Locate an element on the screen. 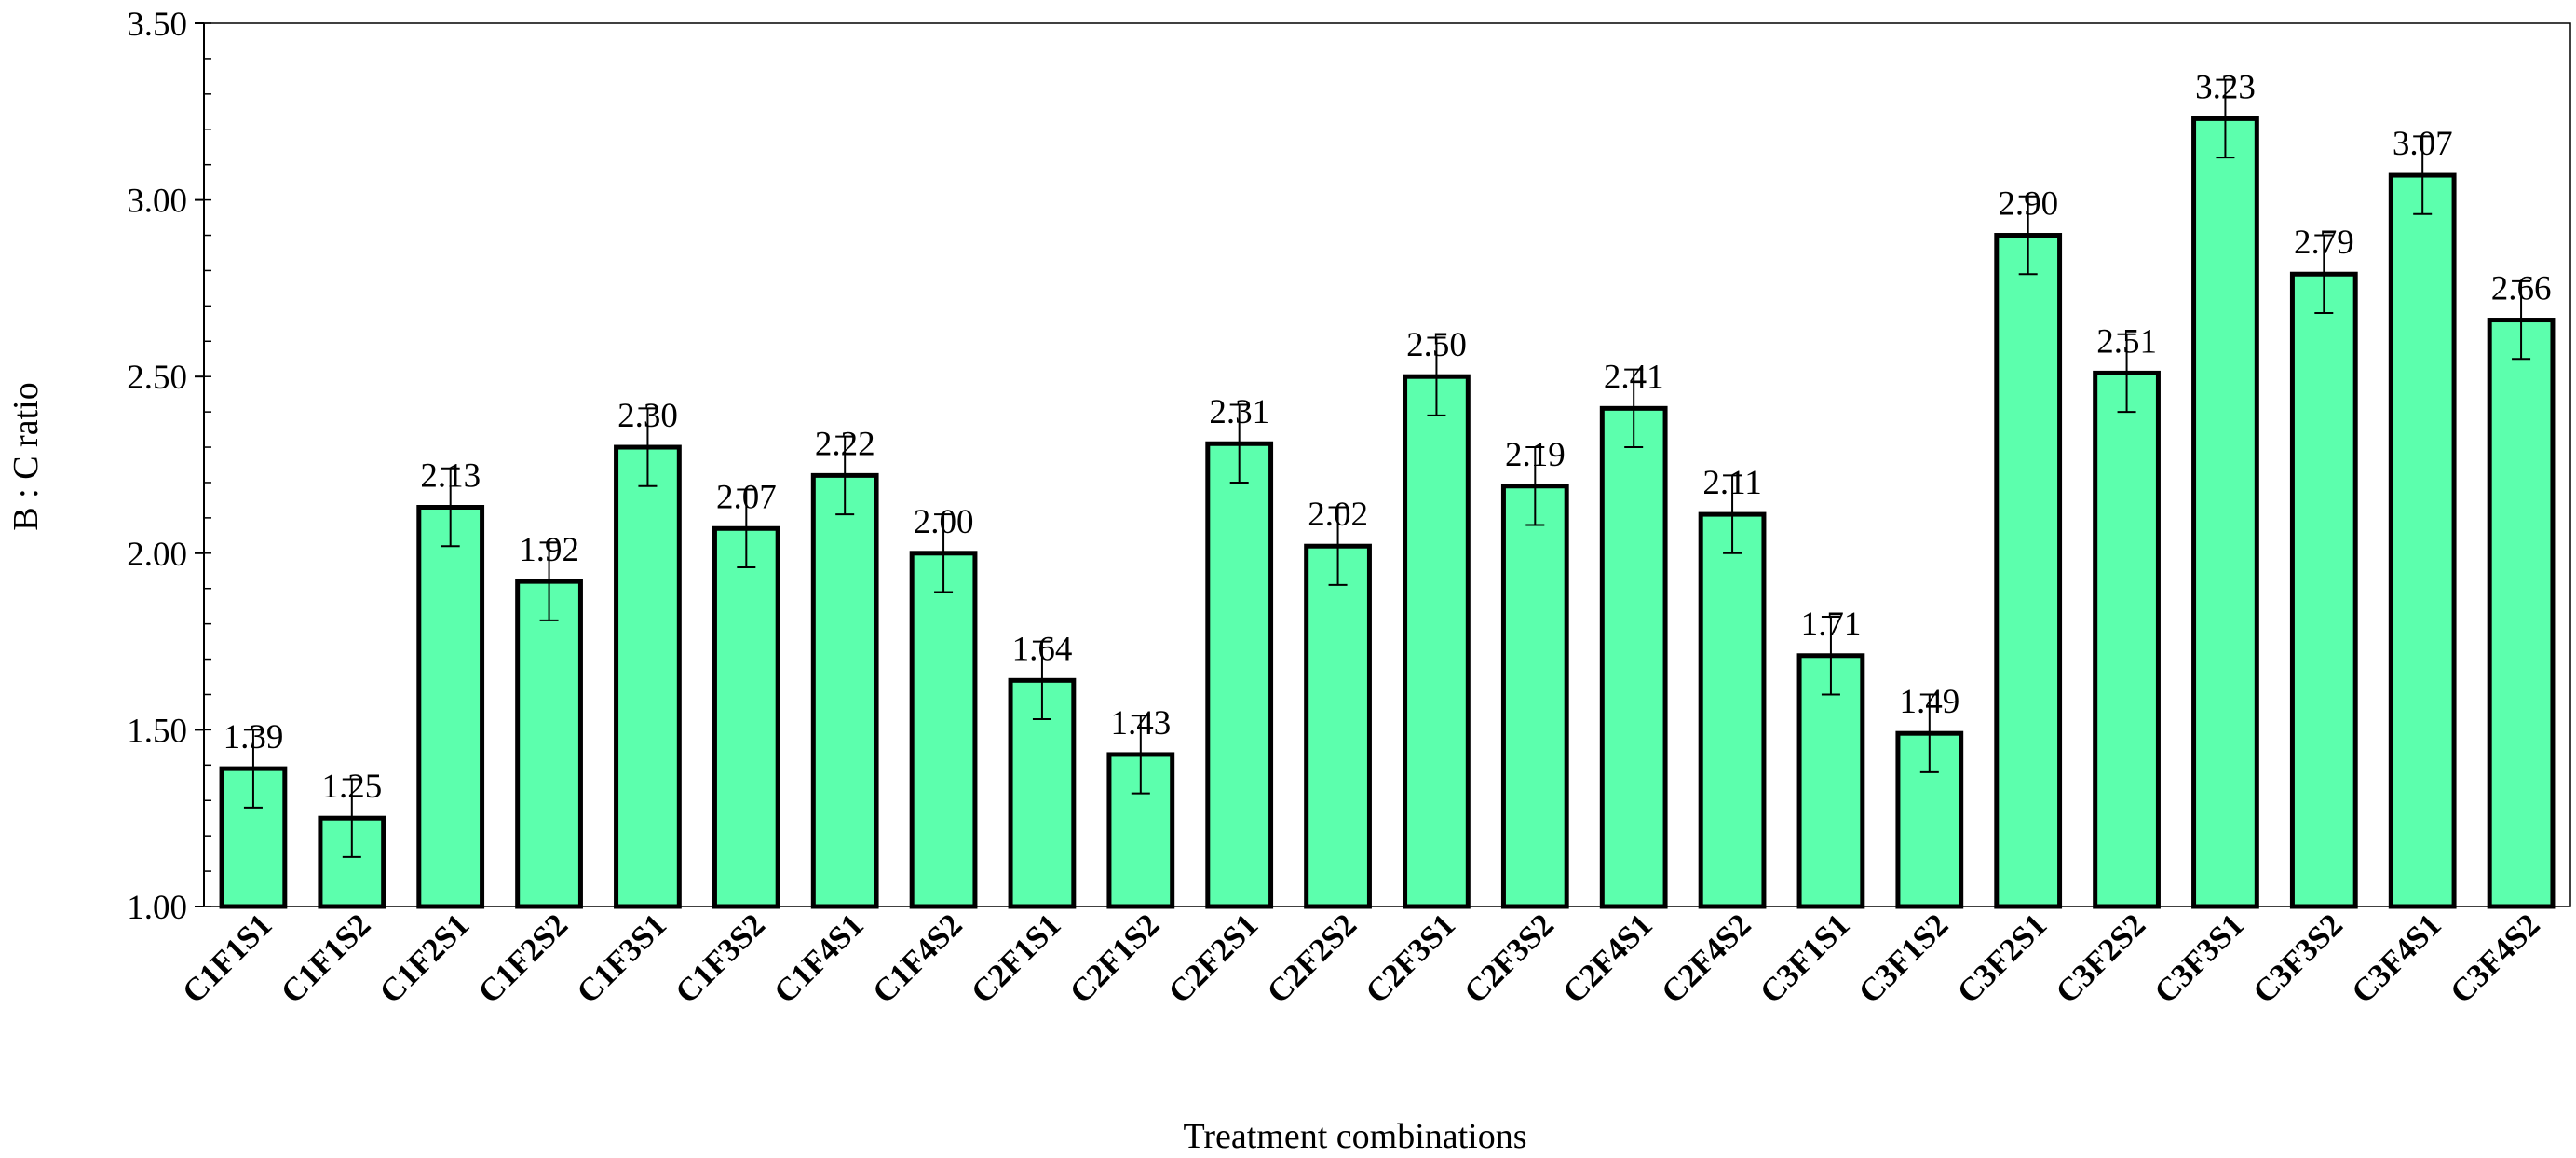 The height and width of the screenshot is (1158, 2576). y-tick-label: 3.00 is located at coordinates (157, 202).